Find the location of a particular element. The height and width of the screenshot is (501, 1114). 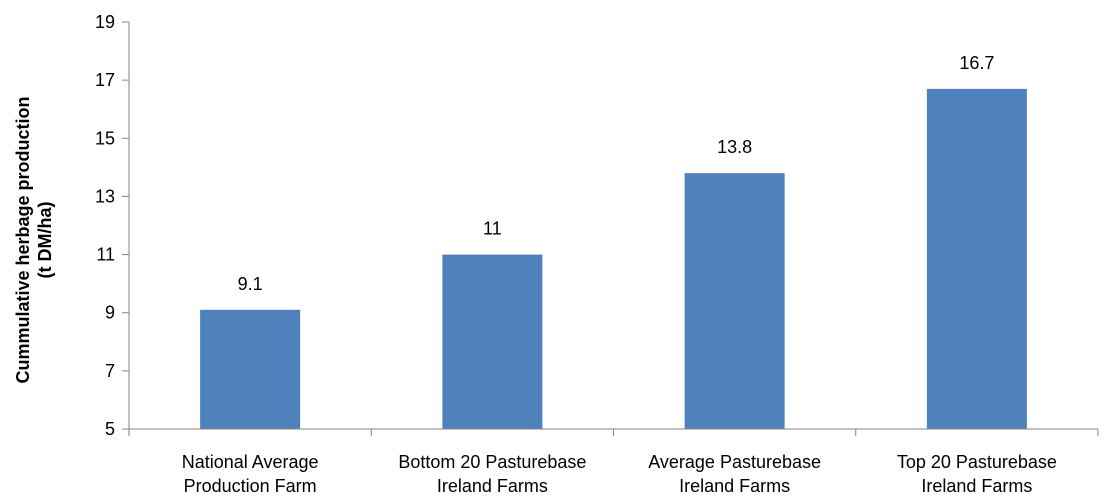

y-tick-label: 19 is located at coordinates (105, 22).